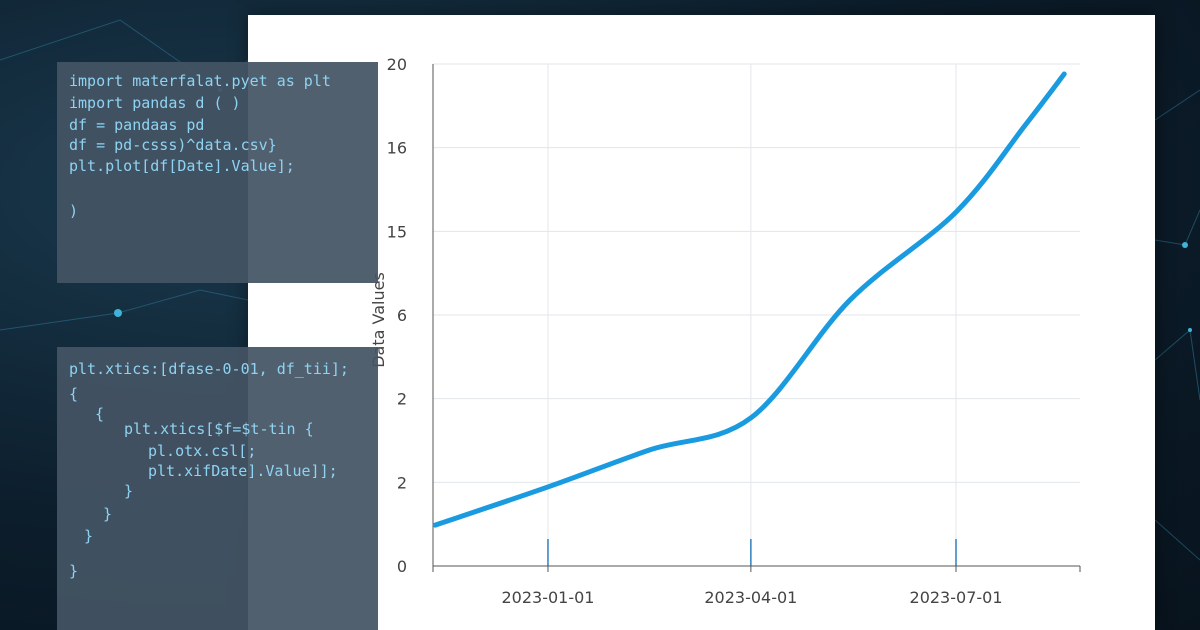  What do you see at coordinates (243, 471) in the screenshot?
I see `code-line: plt.xifDate].Value]];` at bounding box center [243, 471].